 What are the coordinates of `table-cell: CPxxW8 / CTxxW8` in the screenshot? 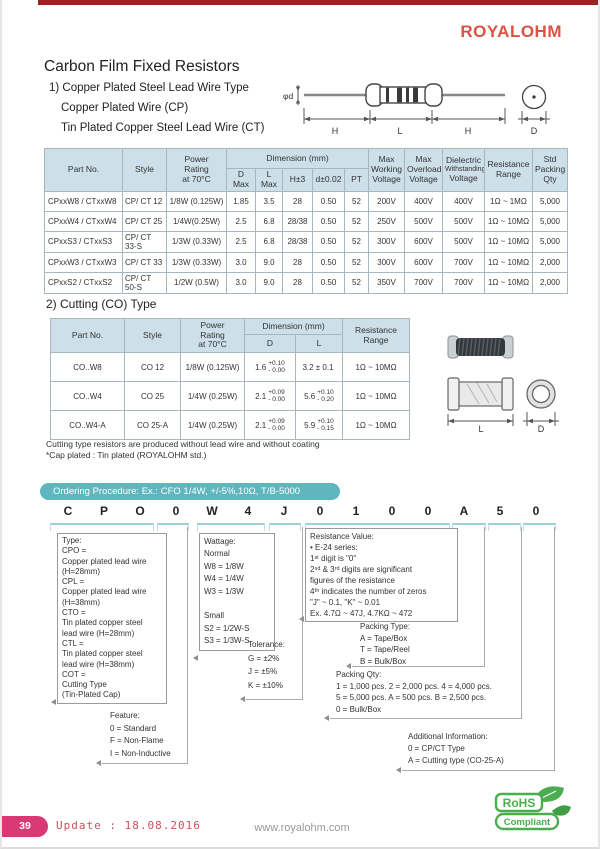 It's located at (83, 201).